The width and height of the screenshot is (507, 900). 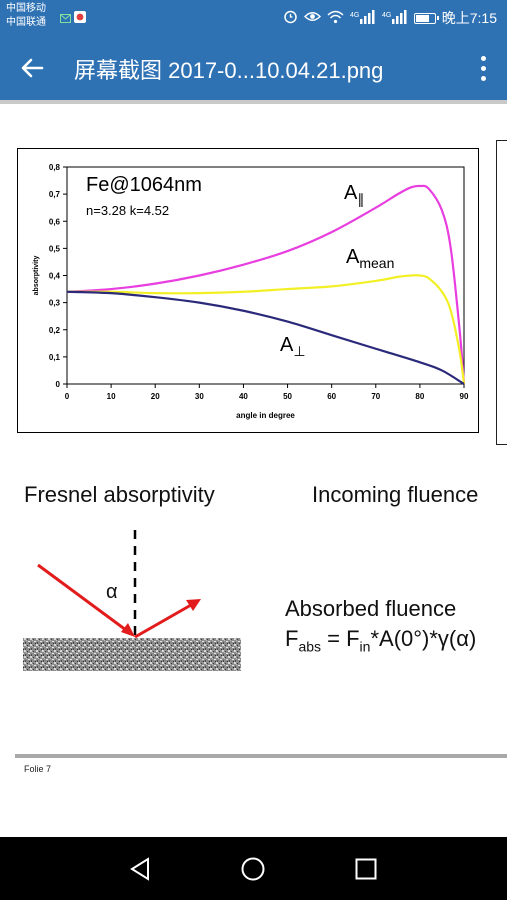 I want to click on y-tick-label: 0,8, so click(x=55, y=167).